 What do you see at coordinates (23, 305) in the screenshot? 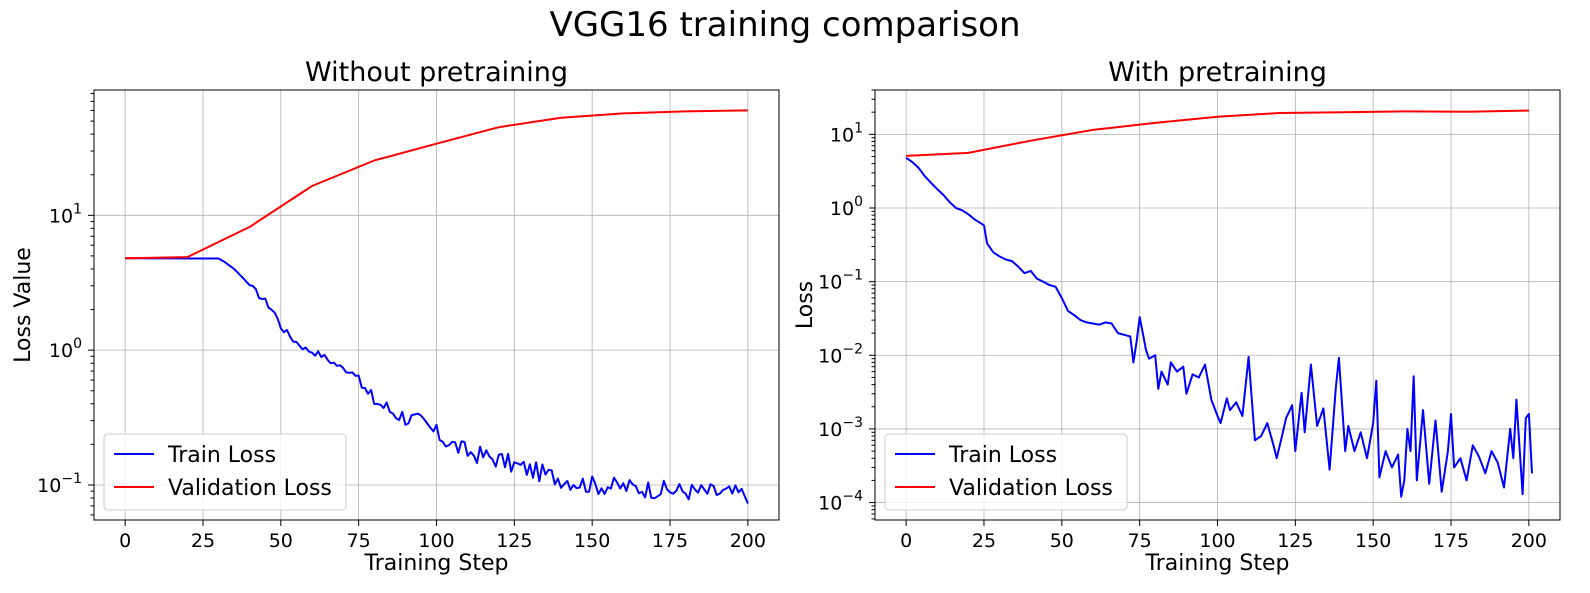
I see `y-axis-label: Loss Value` at bounding box center [23, 305].